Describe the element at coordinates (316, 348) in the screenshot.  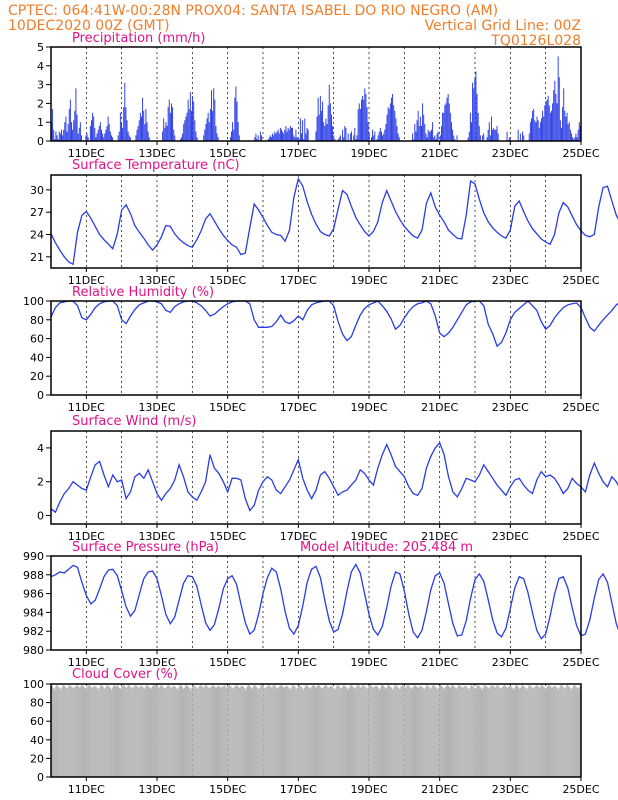
I see `panel-frame` at that location.